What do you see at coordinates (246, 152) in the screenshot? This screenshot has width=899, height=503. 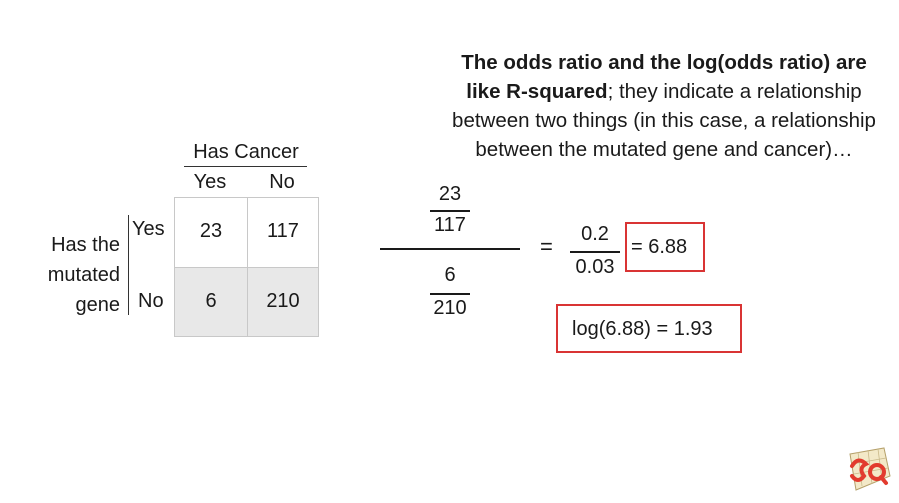 I see `column-title: Has Cancer` at bounding box center [246, 152].